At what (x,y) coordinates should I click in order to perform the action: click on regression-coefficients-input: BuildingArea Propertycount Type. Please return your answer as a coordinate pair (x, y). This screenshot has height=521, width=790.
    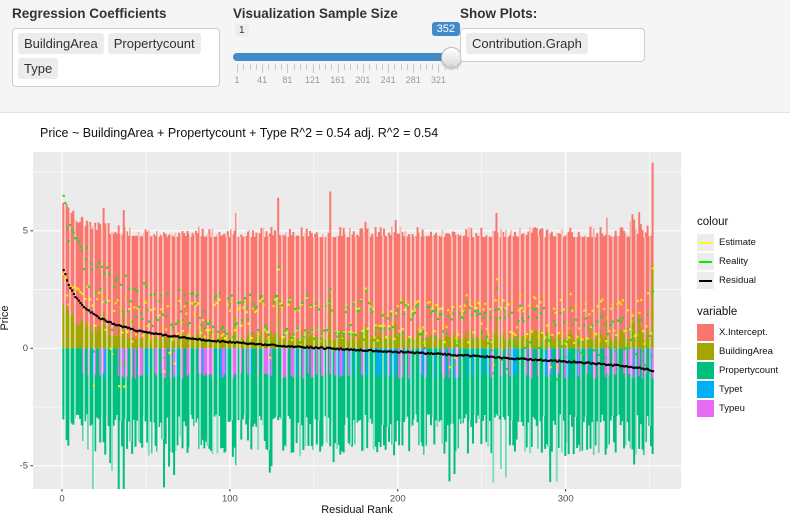
    Looking at the image, I should click on (116, 57).